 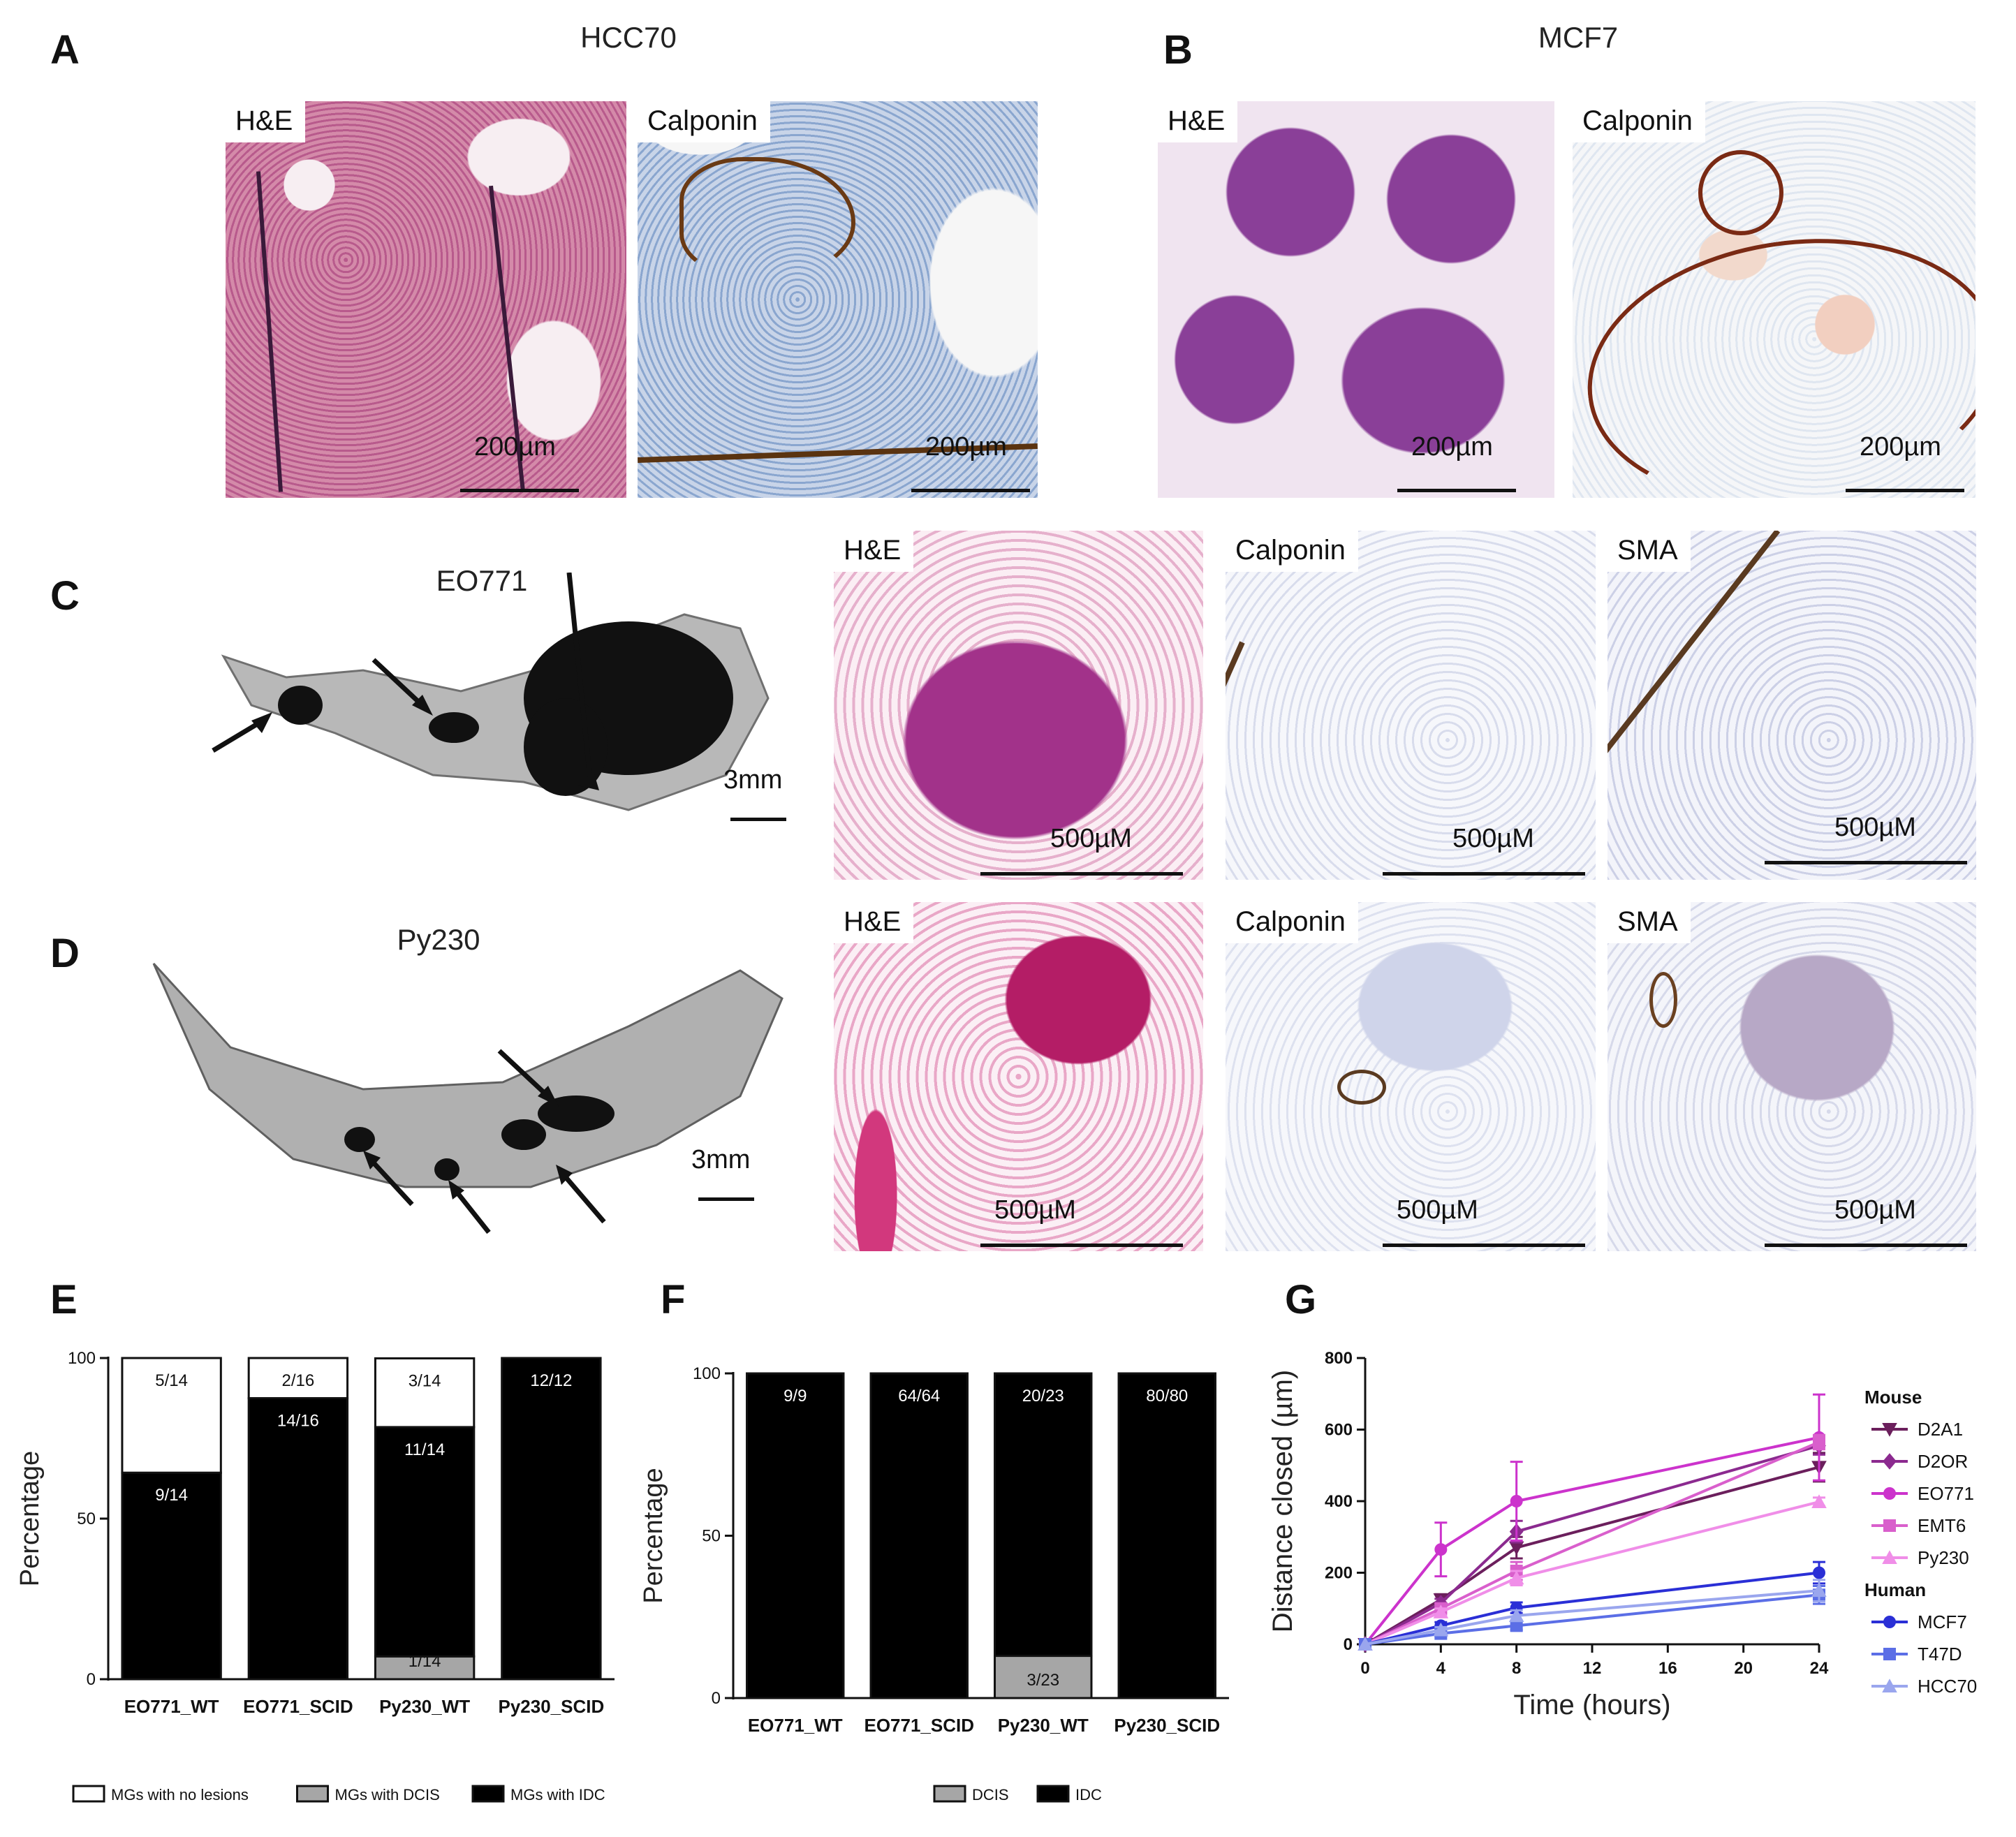 I want to click on panel-letter-e: E, so click(x=64, y=1299).